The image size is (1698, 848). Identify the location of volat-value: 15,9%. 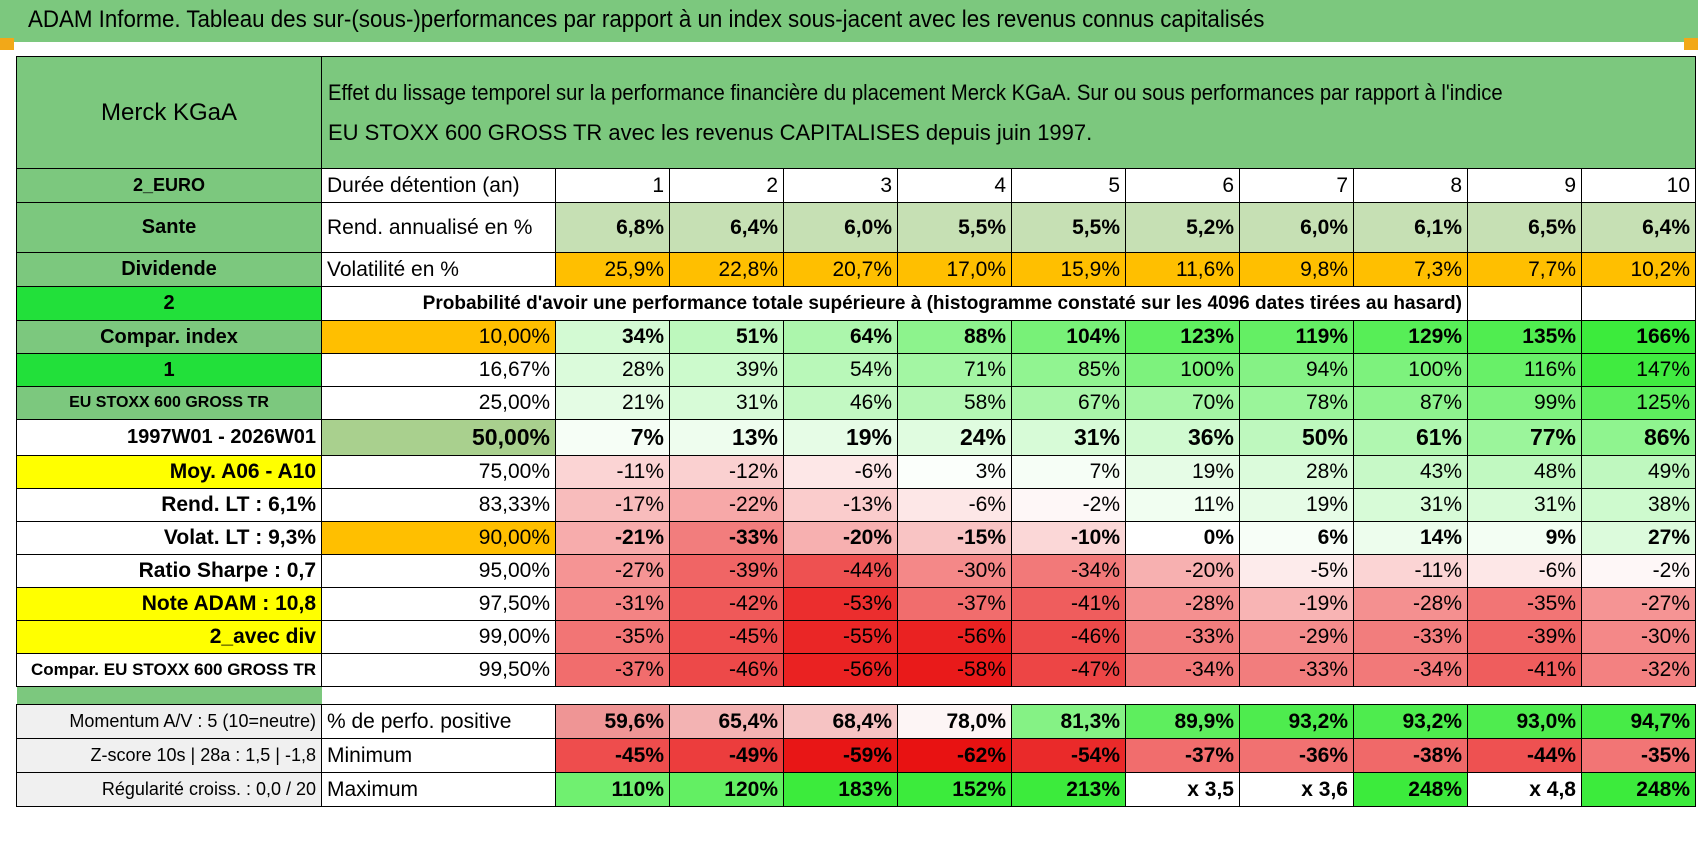
(1068, 269).